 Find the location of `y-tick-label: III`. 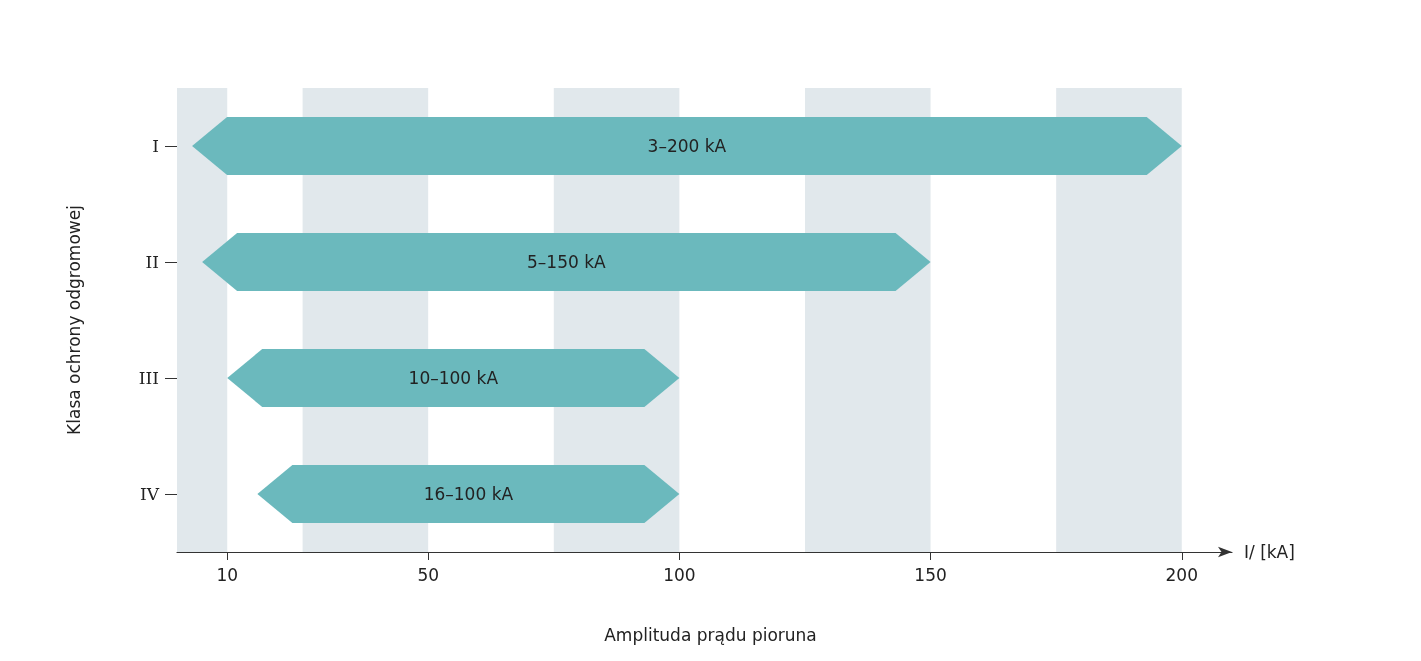

y-tick-label: III is located at coordinates (148, 378).